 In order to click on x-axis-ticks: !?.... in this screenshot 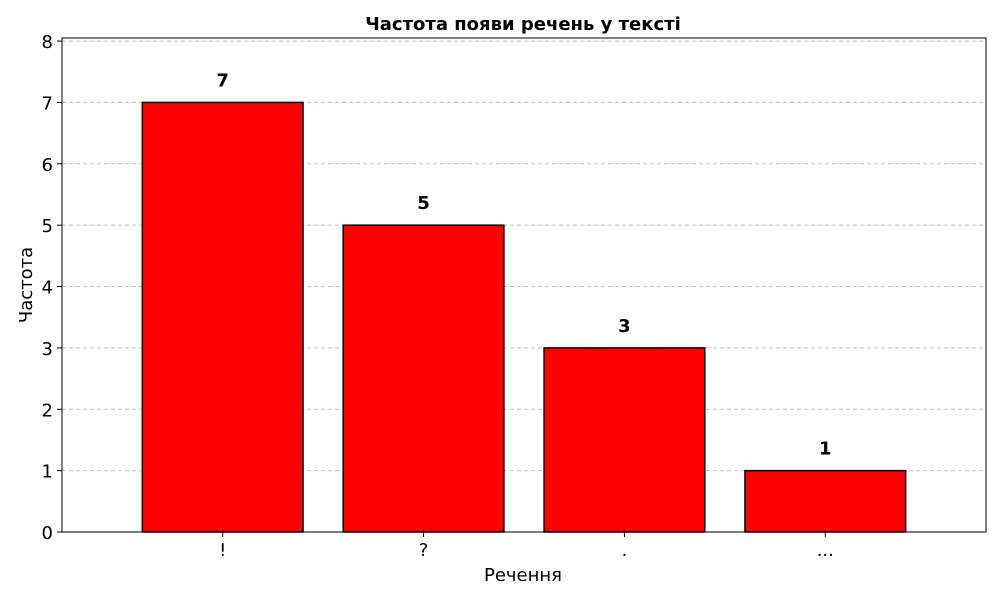, I will do `click(526, 546)`.